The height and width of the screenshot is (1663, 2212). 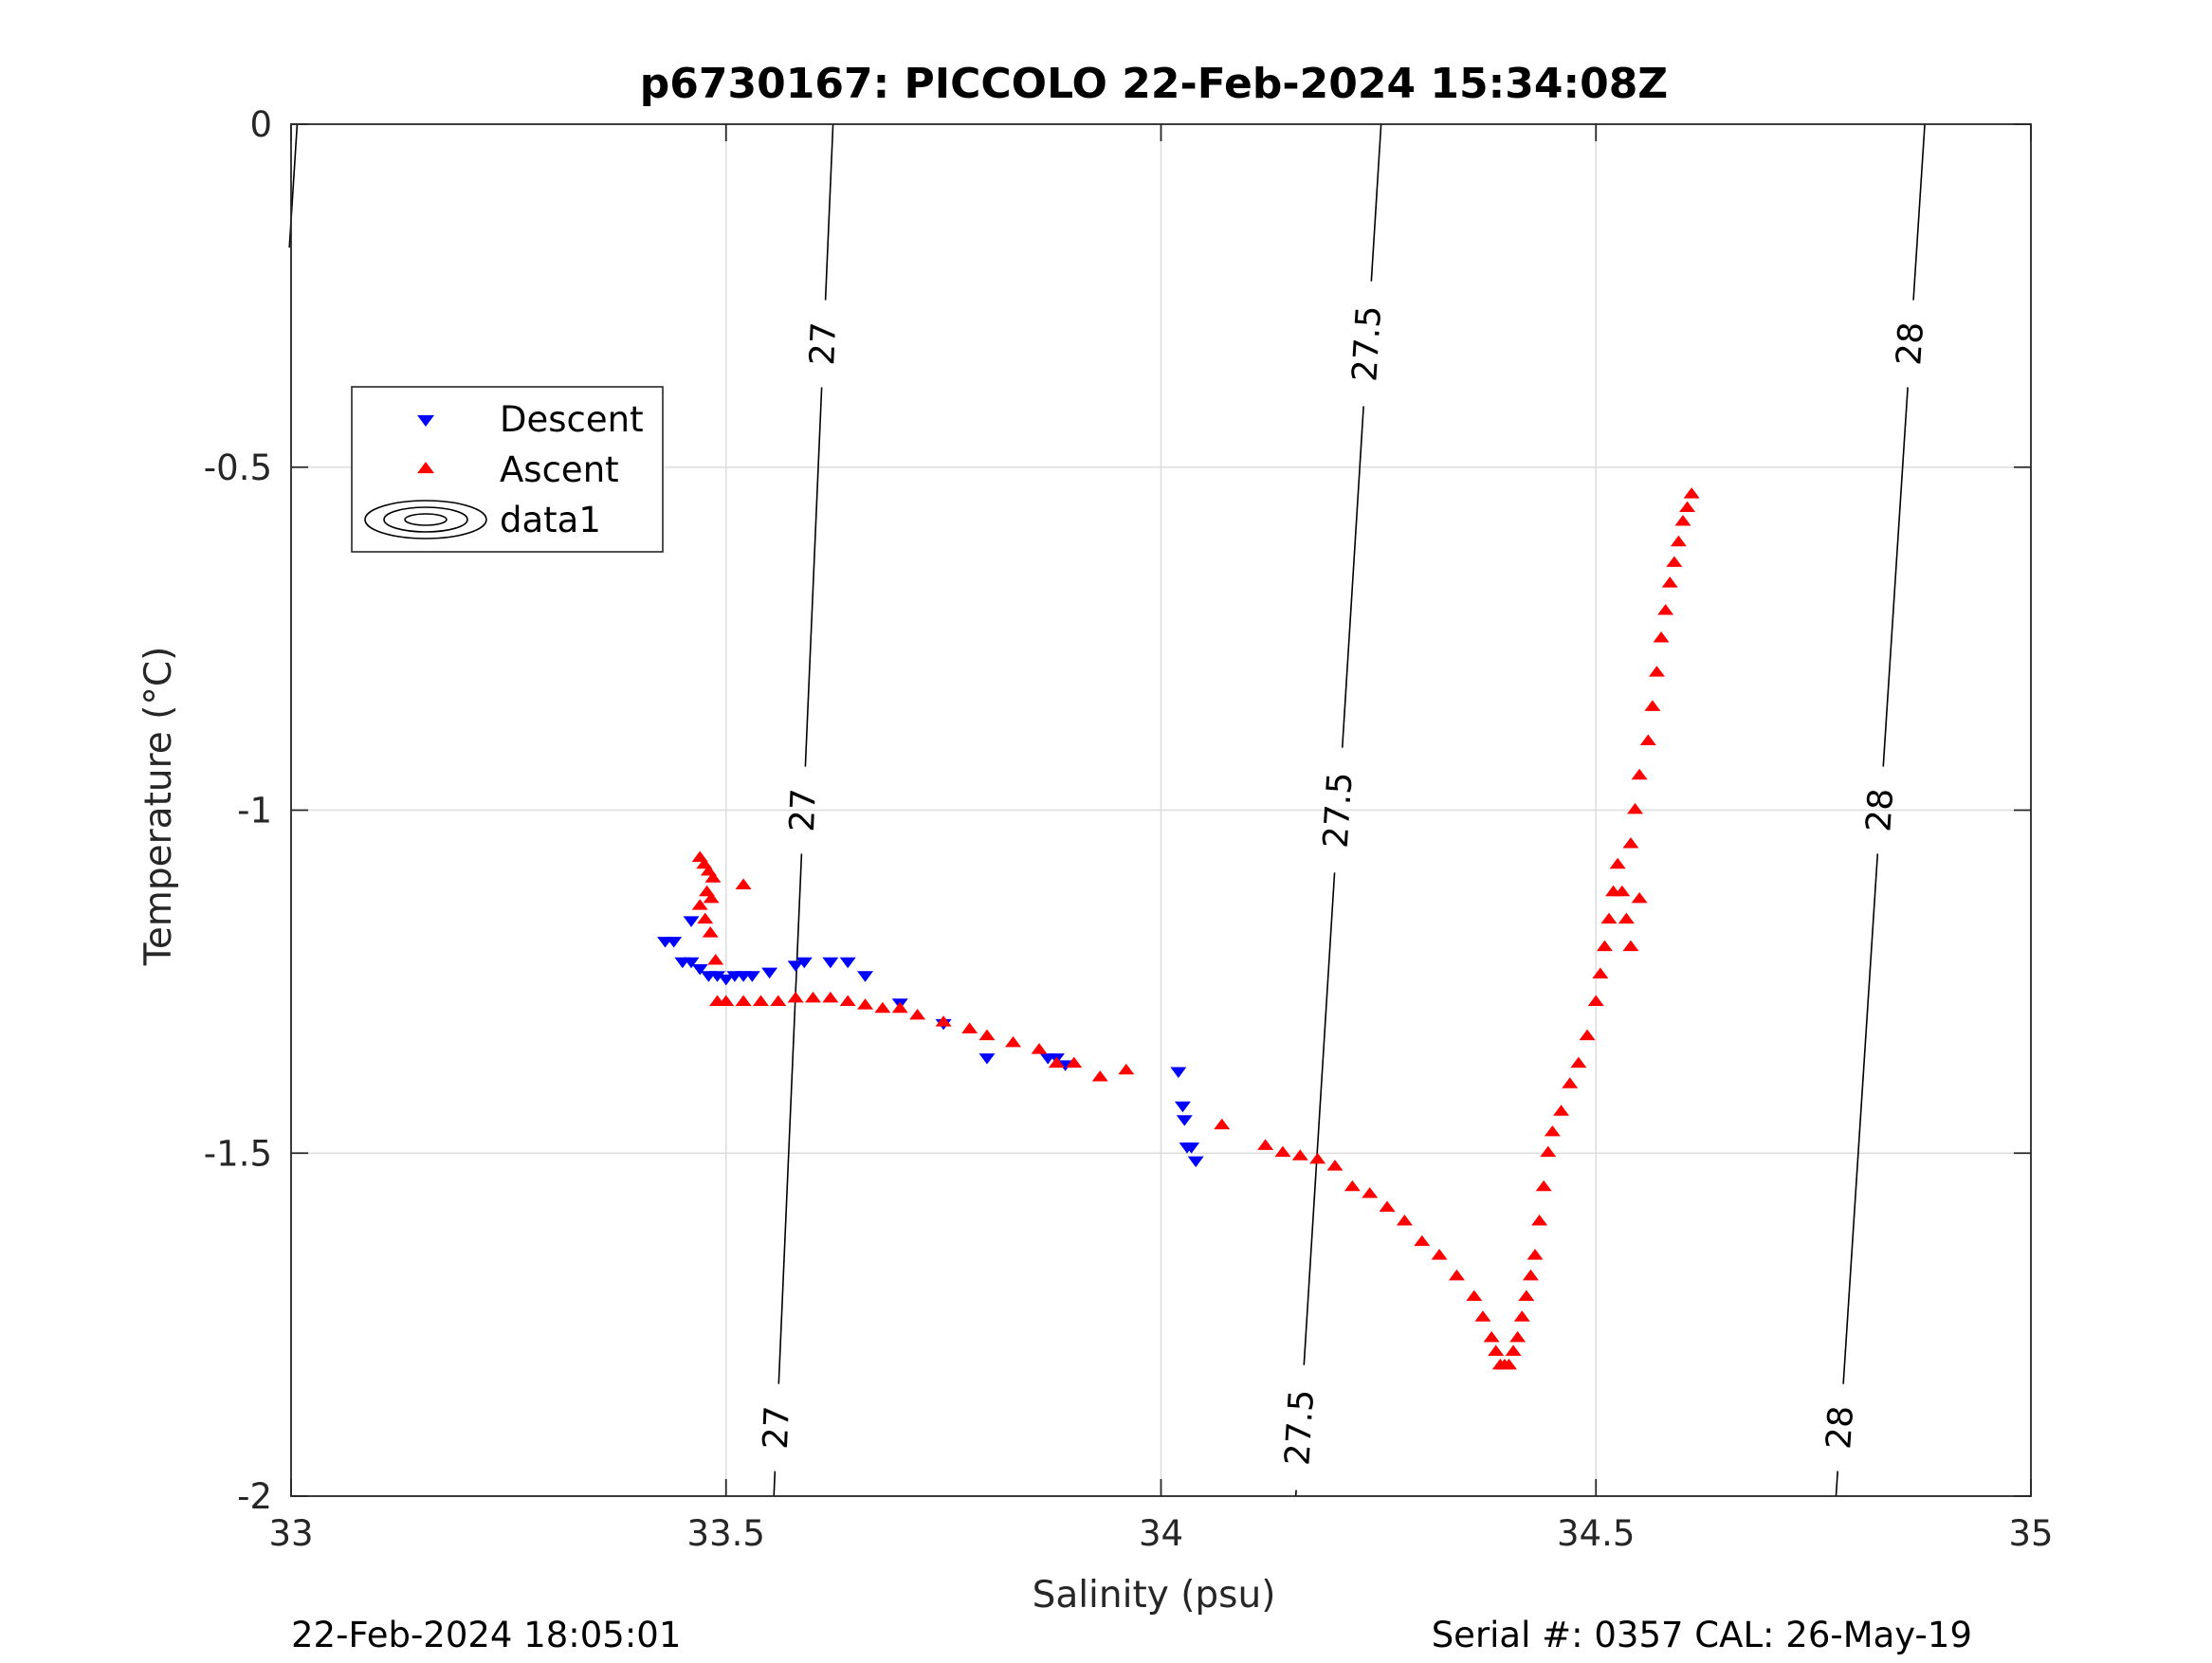 What do you see at coordinates (158, 807) in the screenshot?
I see `y-axis-label: Temperature (°C)` at bounding box center [158, 807].